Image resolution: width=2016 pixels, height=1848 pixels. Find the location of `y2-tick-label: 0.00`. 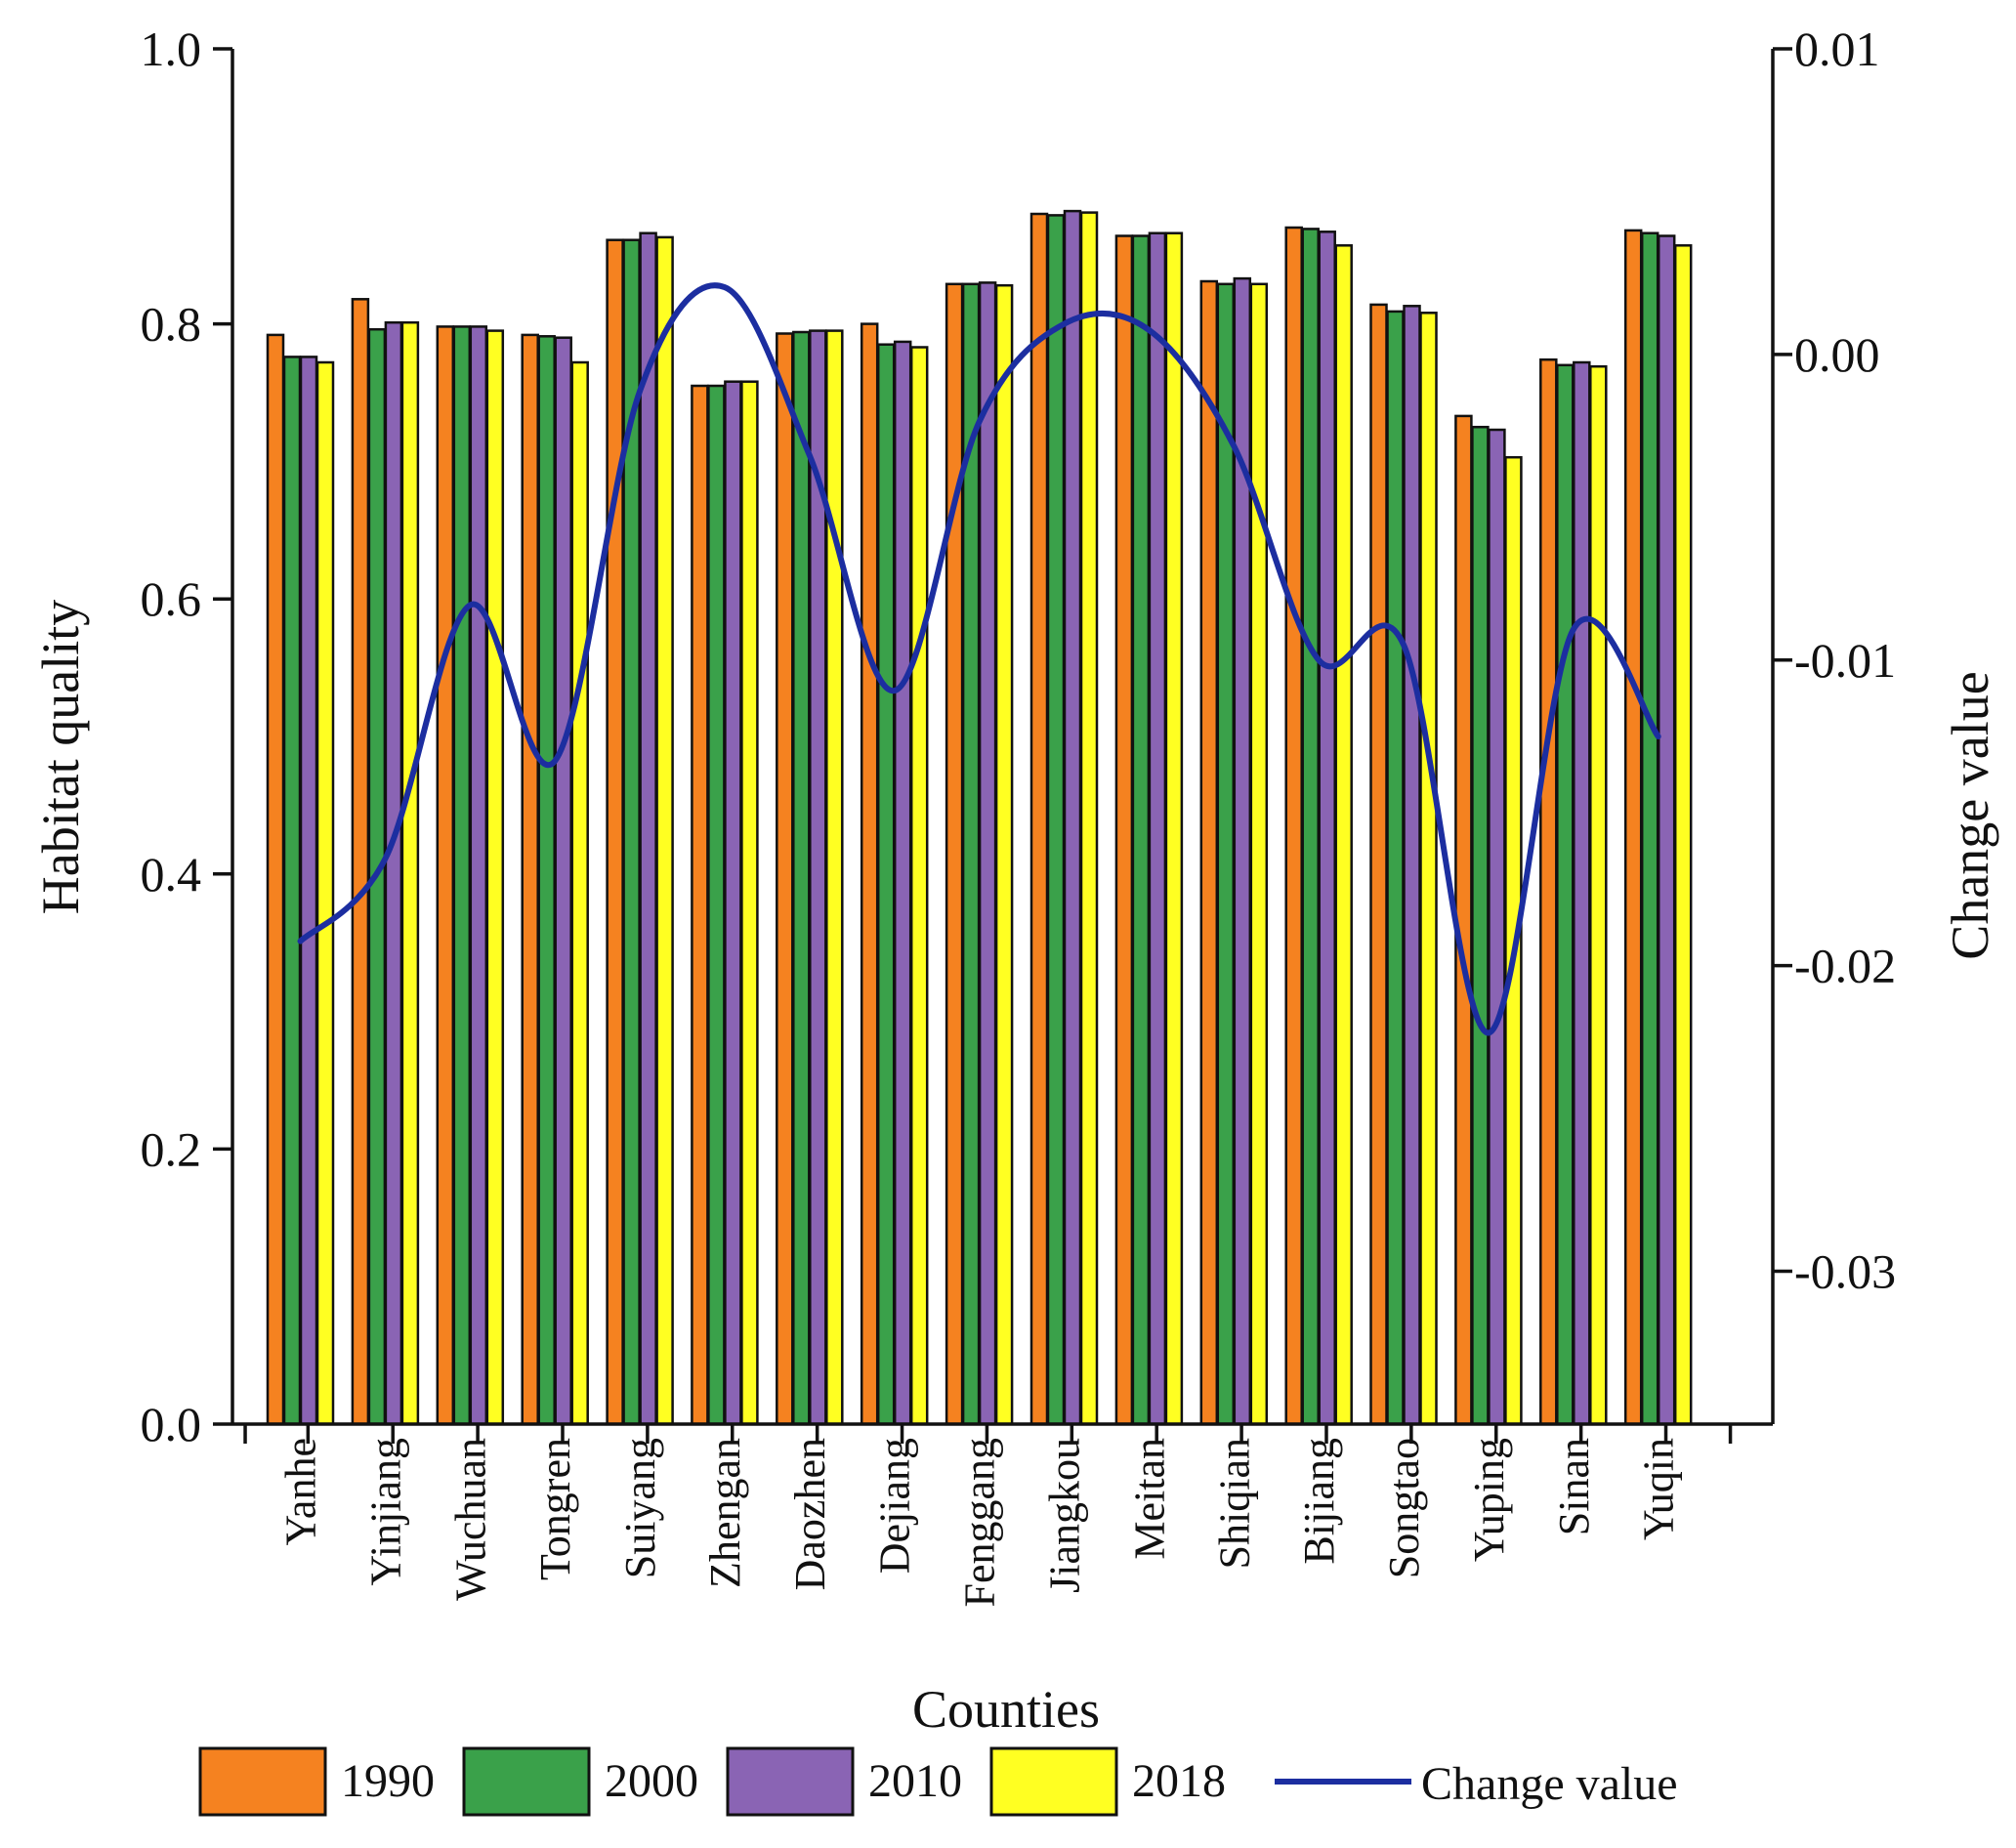

y2-tick-label: 0.00 is located at coordinates (1837, 354).